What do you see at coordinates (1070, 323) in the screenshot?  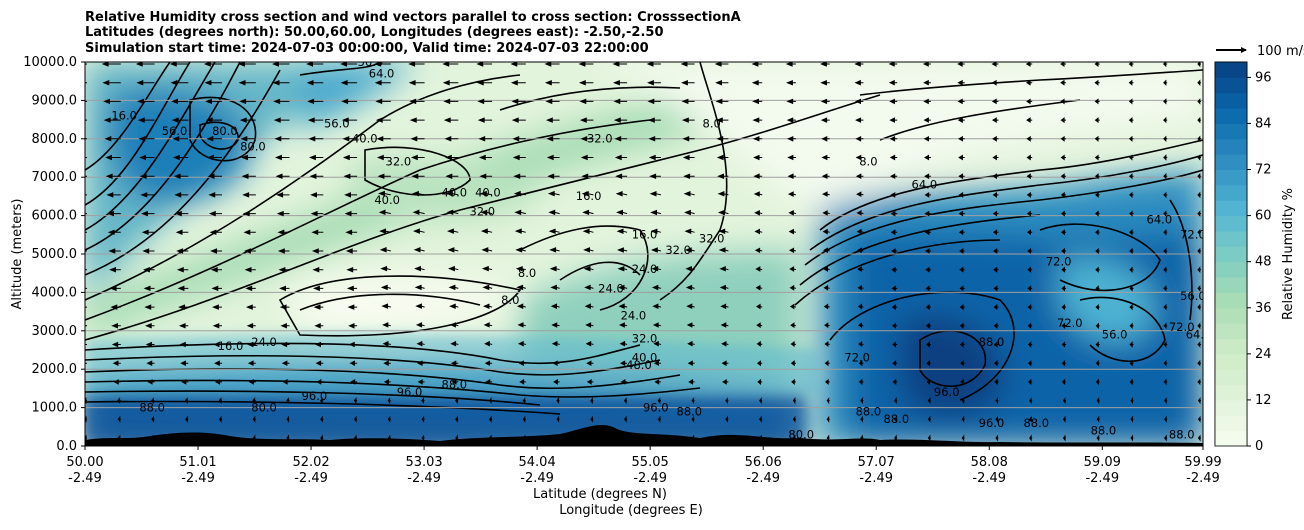 I see `contour-label: 72.0` at bounding box center [1070, 323].